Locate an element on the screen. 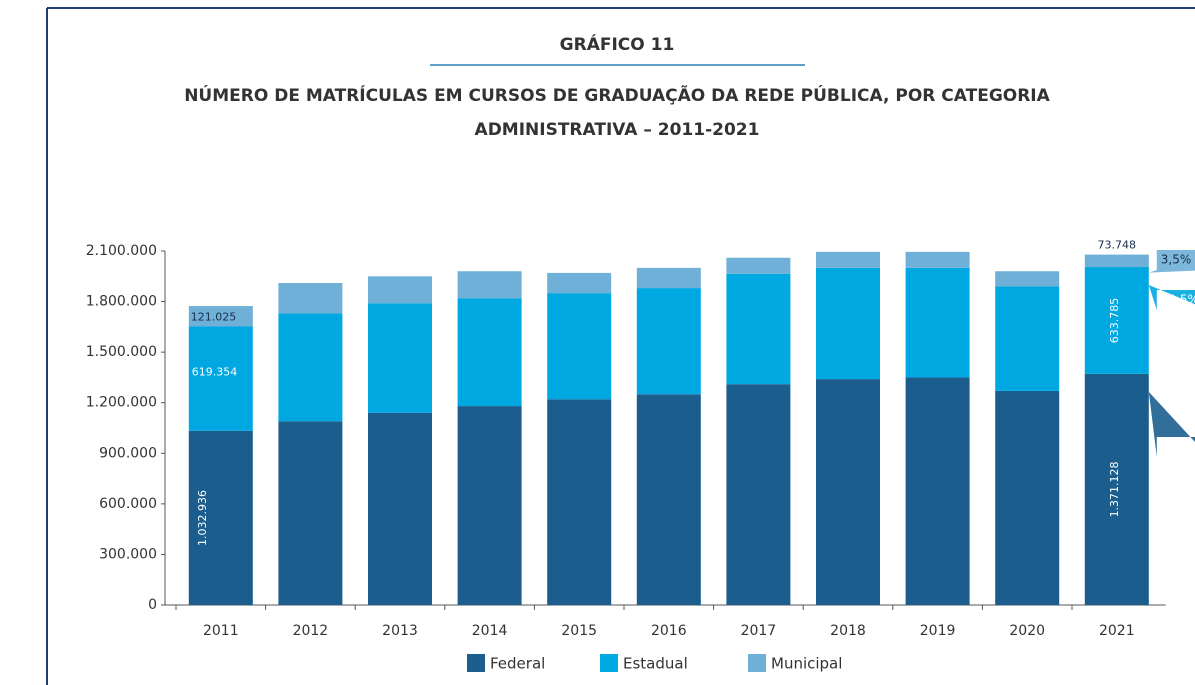  x-tick-label: 2018 is located at coordinates (848, 631).